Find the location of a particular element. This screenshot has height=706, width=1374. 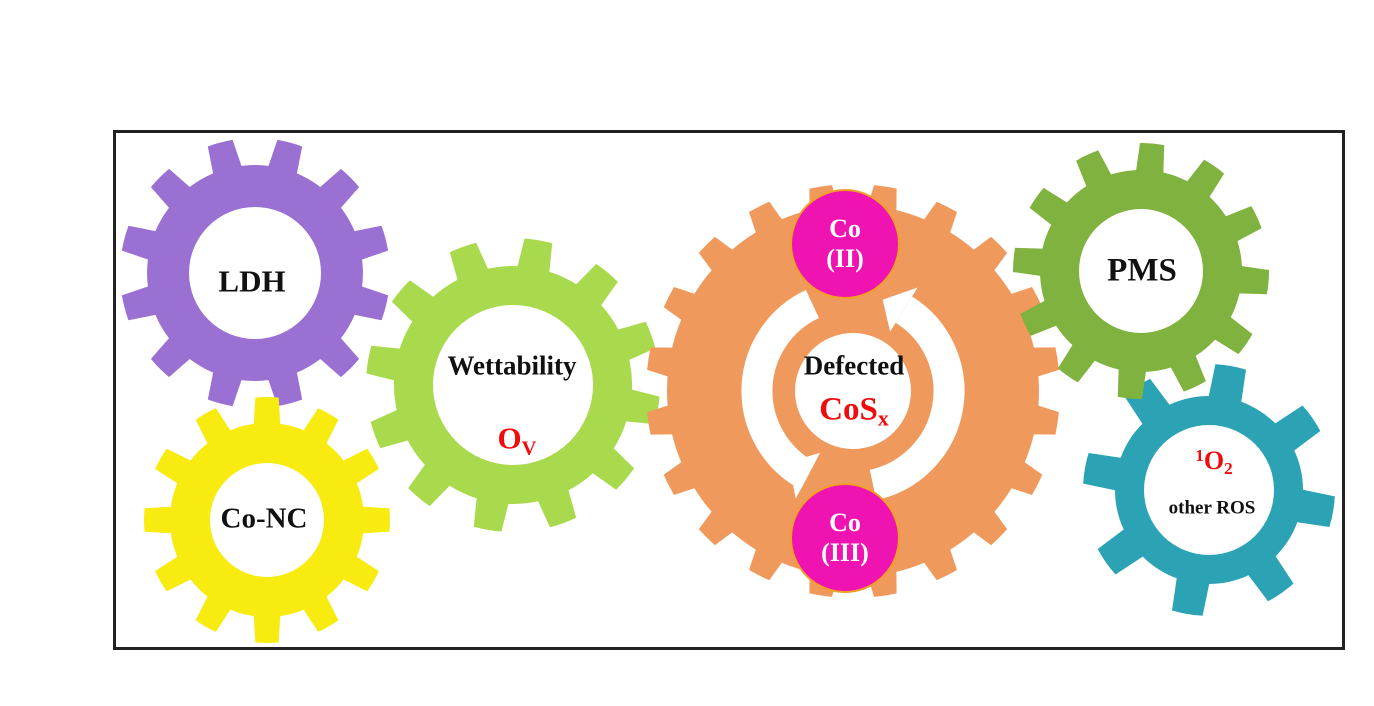

co2-badge-line2: (II) is located at coordinates (845, 258).